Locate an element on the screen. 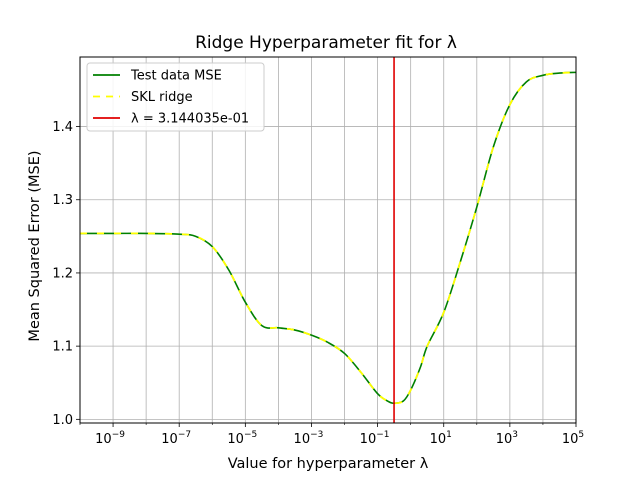 This screenshot has height=477, width=640. legend-label: λ = 3.144035e-01 is located at coordinates (190, 119).